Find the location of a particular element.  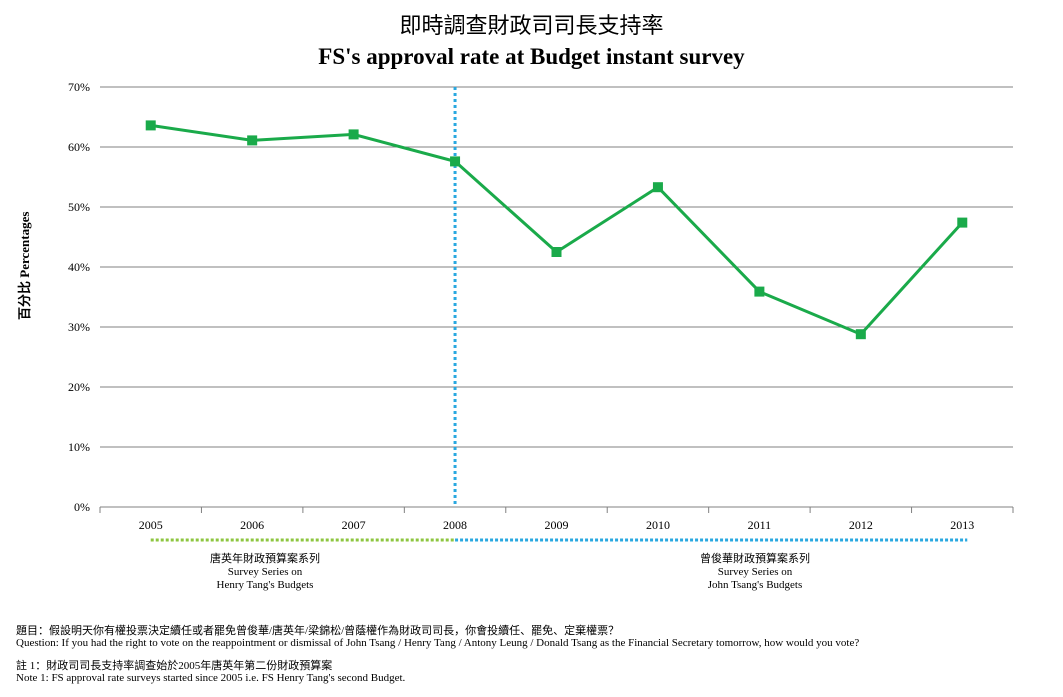

y-tick-label: 50% is located at coordinates (79, 207).